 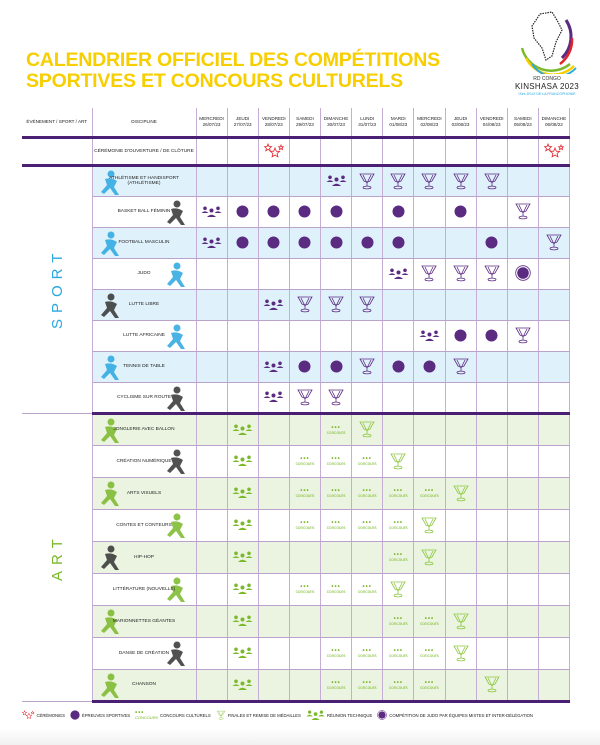 What do you see at coordinates (491, 123) in the screenshot?
I see `header-day: VENDREDI 04/08/23` at bounding box center [491, 123].